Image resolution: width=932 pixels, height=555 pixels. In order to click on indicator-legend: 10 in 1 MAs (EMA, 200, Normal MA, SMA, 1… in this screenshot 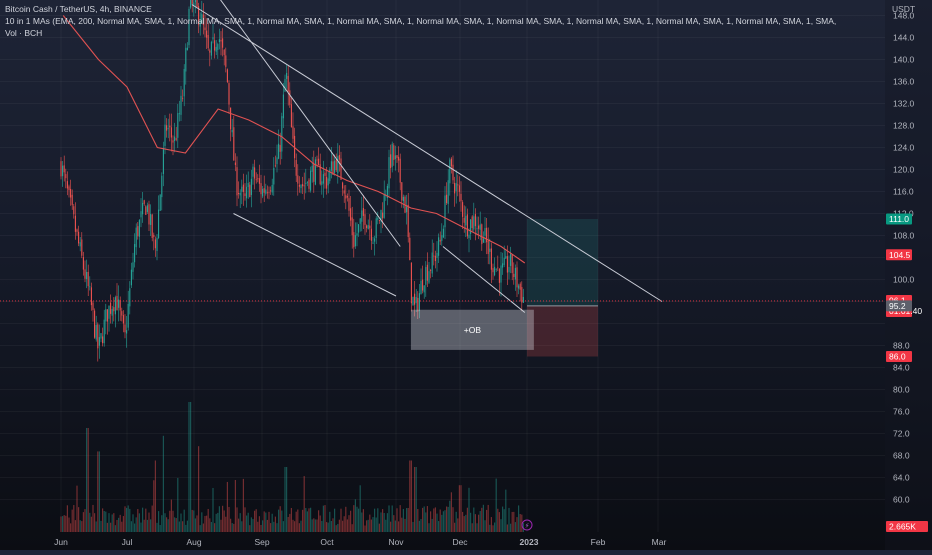, I will do `click(421, 21)`.